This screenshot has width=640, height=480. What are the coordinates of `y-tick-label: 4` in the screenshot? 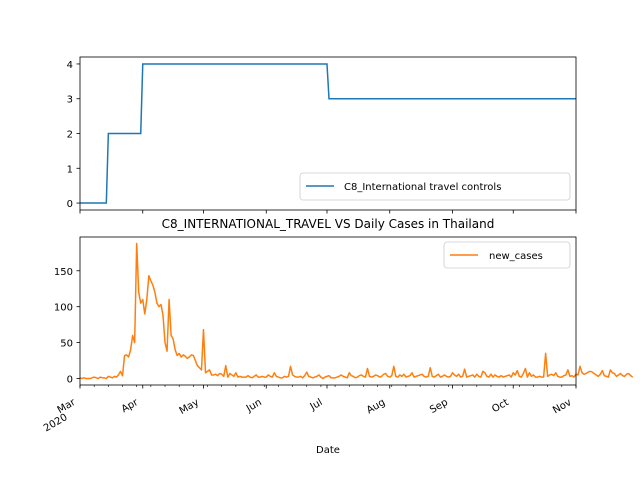 It's located at (70, 65).